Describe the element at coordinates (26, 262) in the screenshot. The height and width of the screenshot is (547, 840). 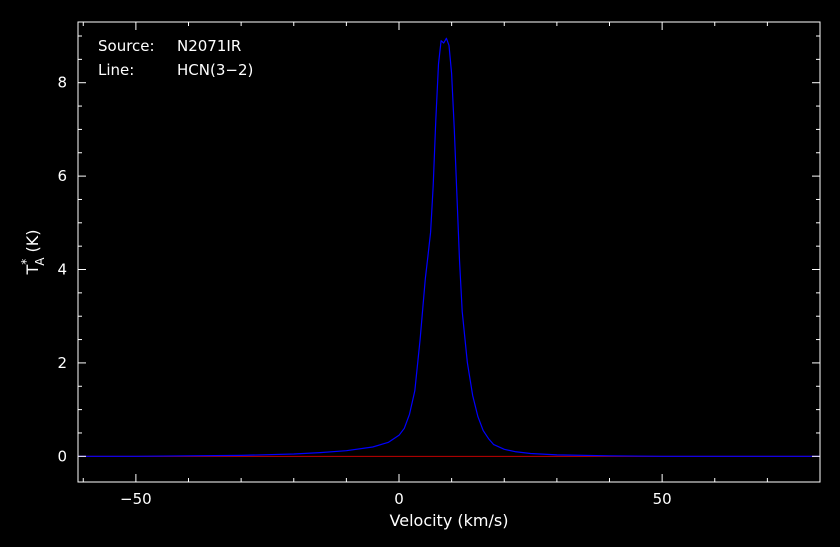
I see `y-axis-label-sup: *` at that location.